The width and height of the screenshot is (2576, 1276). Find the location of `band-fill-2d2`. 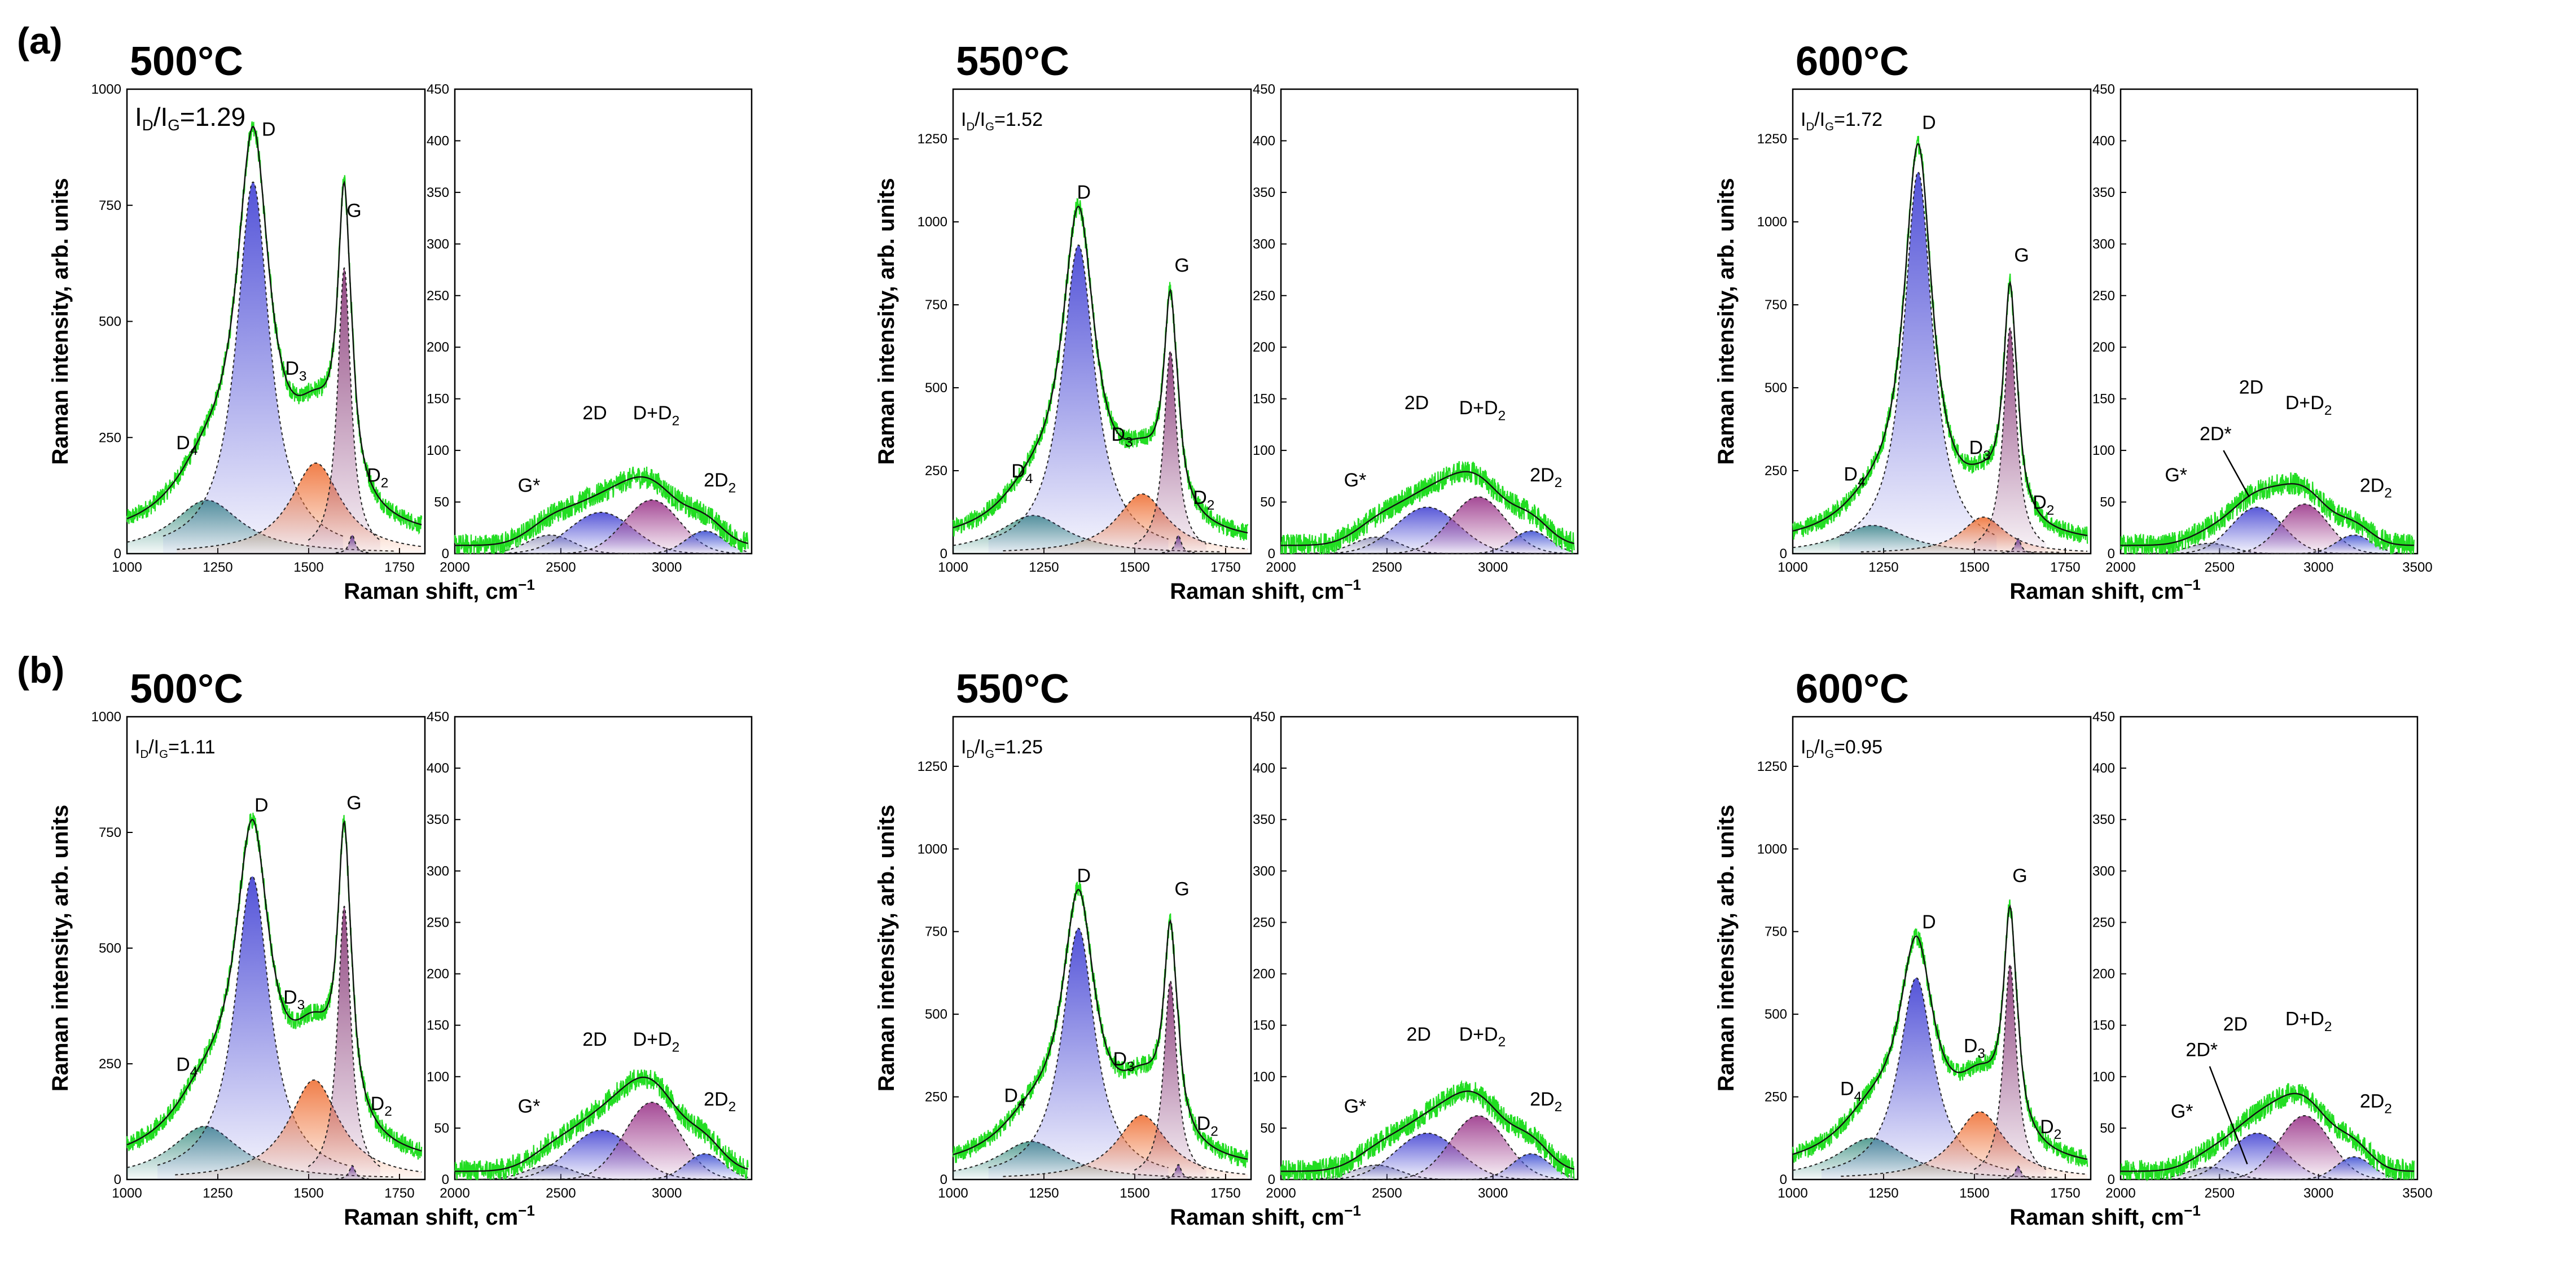

band-fill-2d2 is located at coordinates (1509, 542).